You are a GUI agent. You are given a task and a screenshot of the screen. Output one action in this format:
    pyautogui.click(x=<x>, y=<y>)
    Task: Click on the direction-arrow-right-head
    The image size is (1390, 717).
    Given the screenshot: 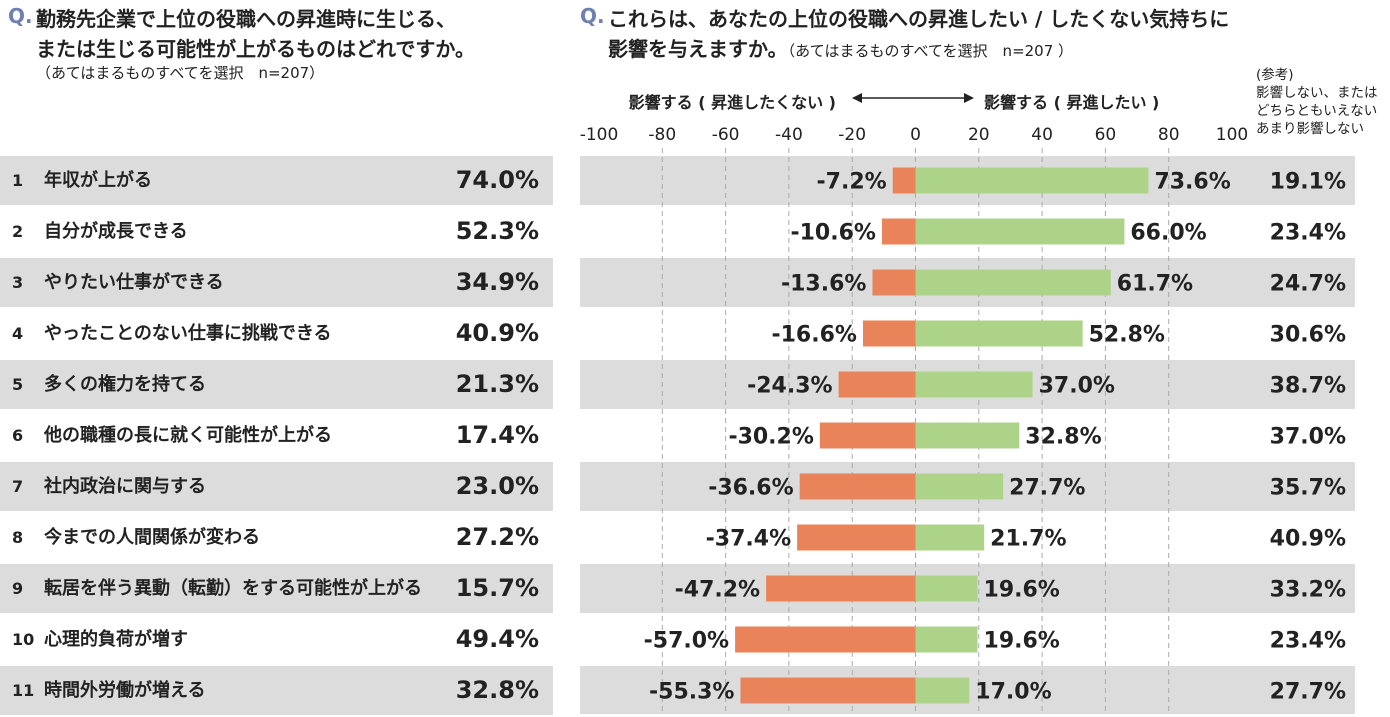 What is the action you would take?
    pyautogui.click(x=969, y=98)
    